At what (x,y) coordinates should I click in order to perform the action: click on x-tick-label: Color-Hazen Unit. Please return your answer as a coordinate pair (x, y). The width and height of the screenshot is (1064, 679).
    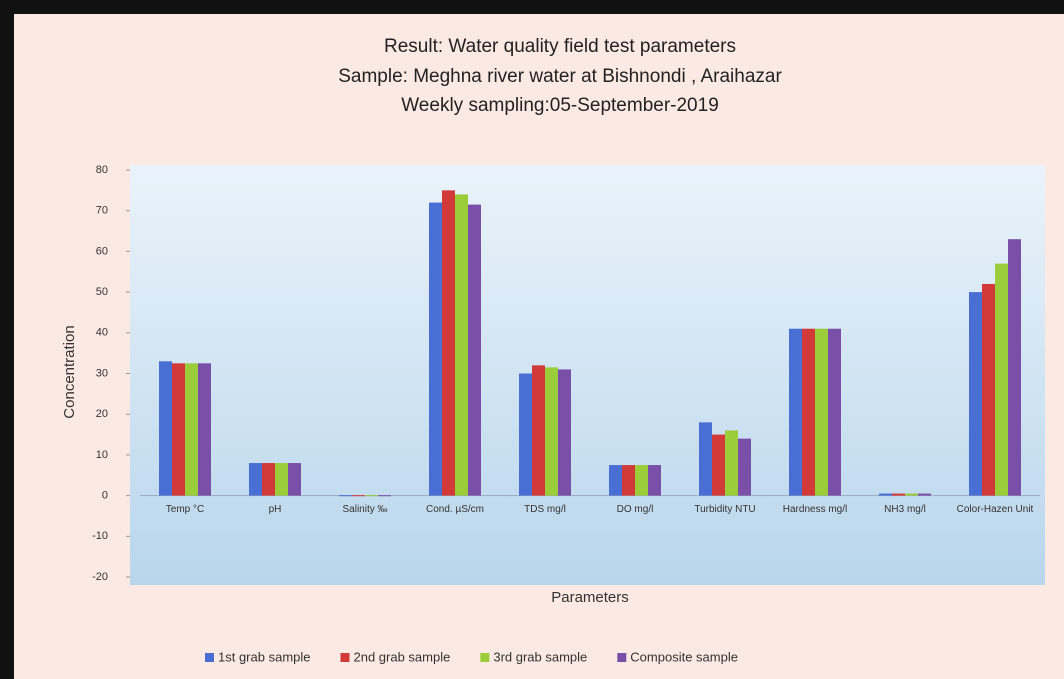
    Looking at the image, I should click on (995, 509).